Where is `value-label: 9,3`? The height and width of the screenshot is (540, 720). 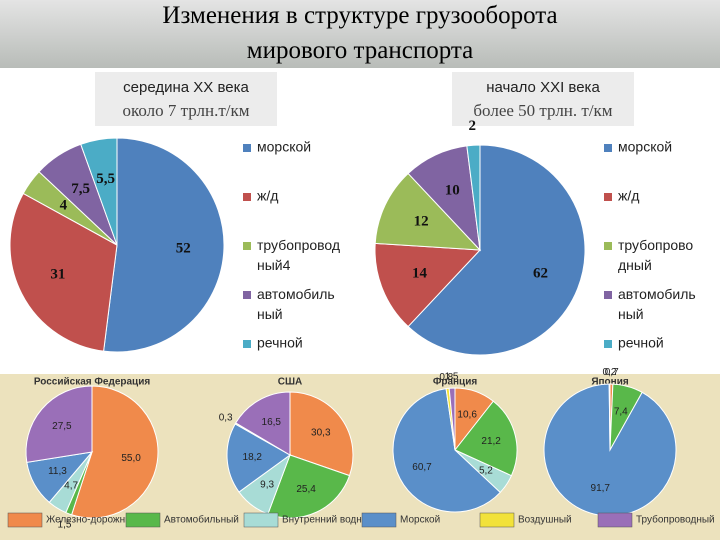 value-label: 9,3 is located at coordinates (267, 485).